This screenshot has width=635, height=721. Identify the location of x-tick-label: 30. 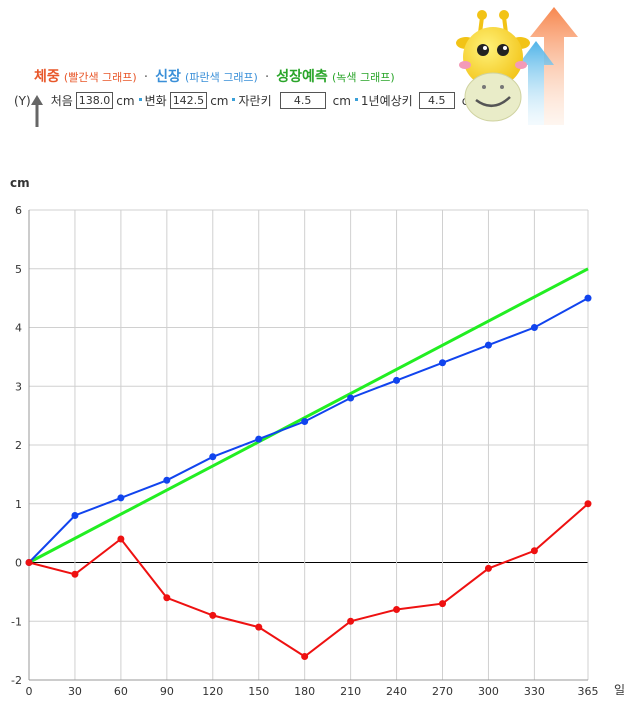
(75, 691).